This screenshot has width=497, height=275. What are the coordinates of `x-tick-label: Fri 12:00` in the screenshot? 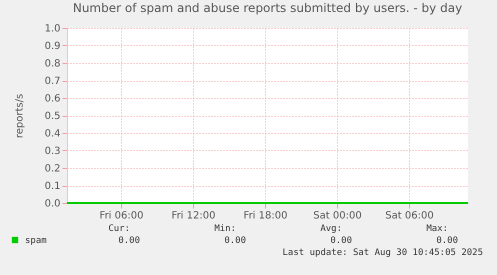 It's located at (194, 216).